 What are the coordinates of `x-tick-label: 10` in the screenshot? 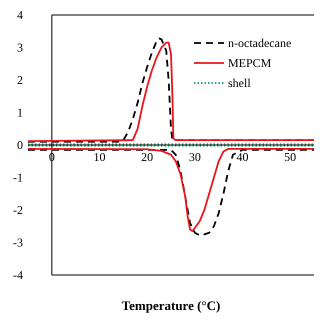 It's located at (100, 157).